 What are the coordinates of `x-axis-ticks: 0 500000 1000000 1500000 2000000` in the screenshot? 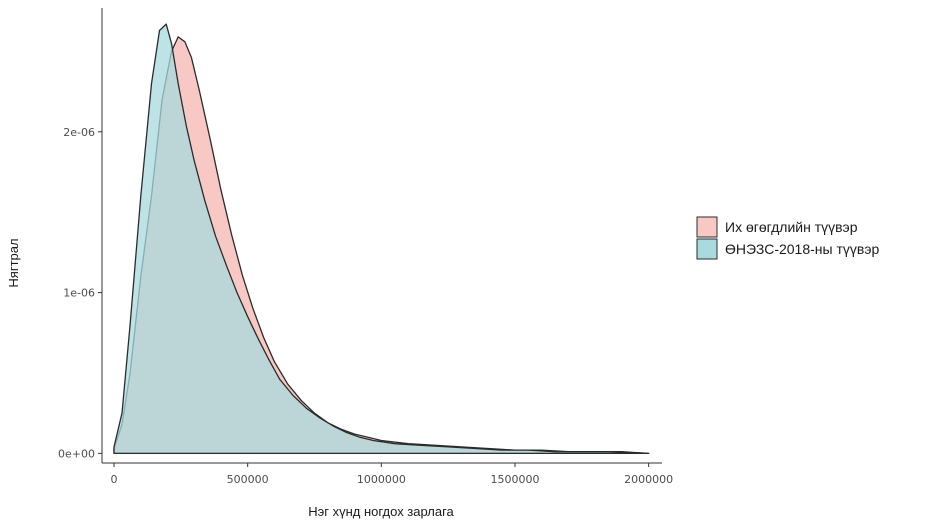 It's located at (392, 474).